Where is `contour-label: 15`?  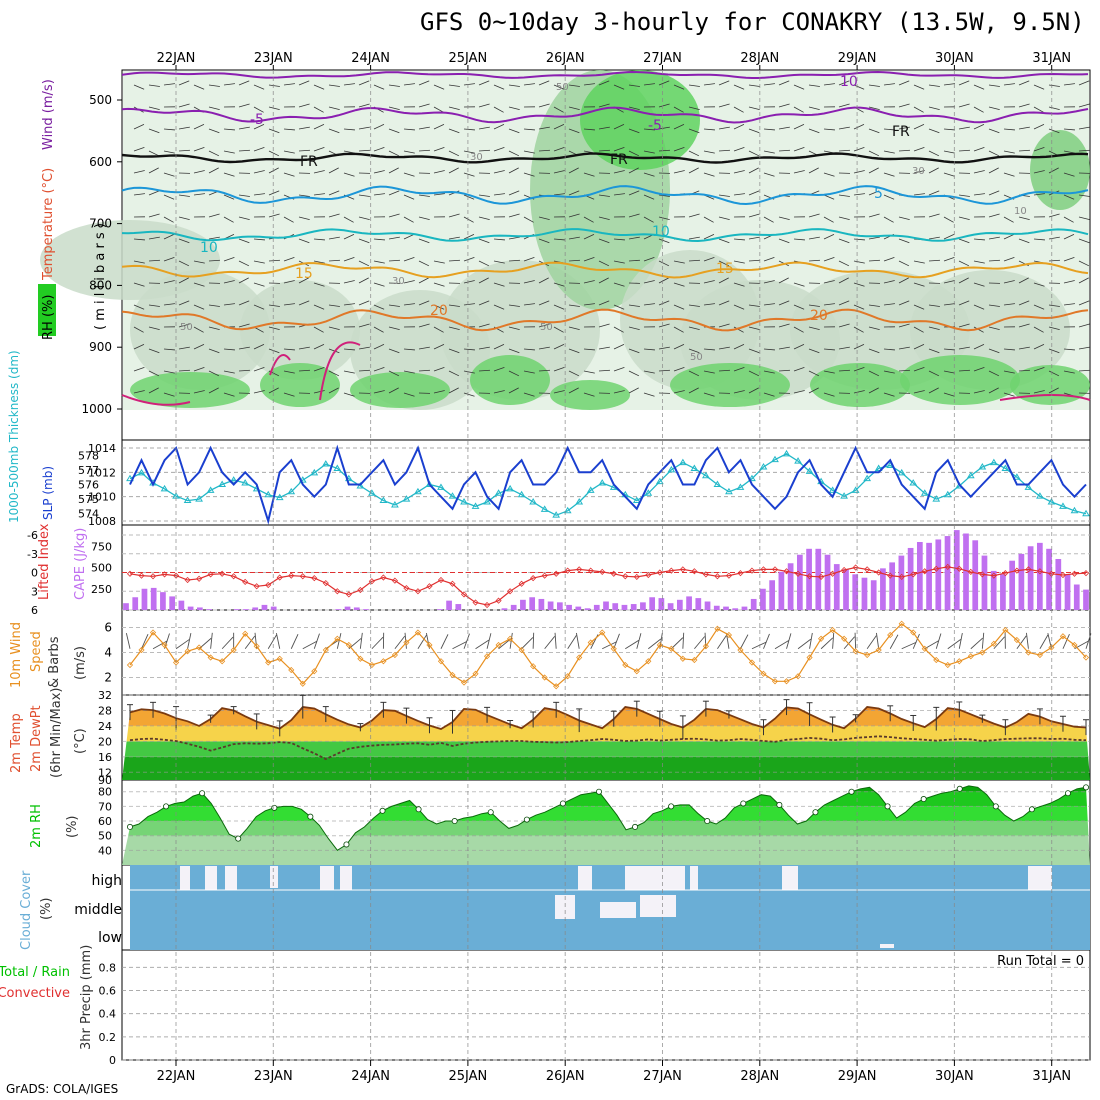 contour-label: 15 is located at coordinates (725, 269).